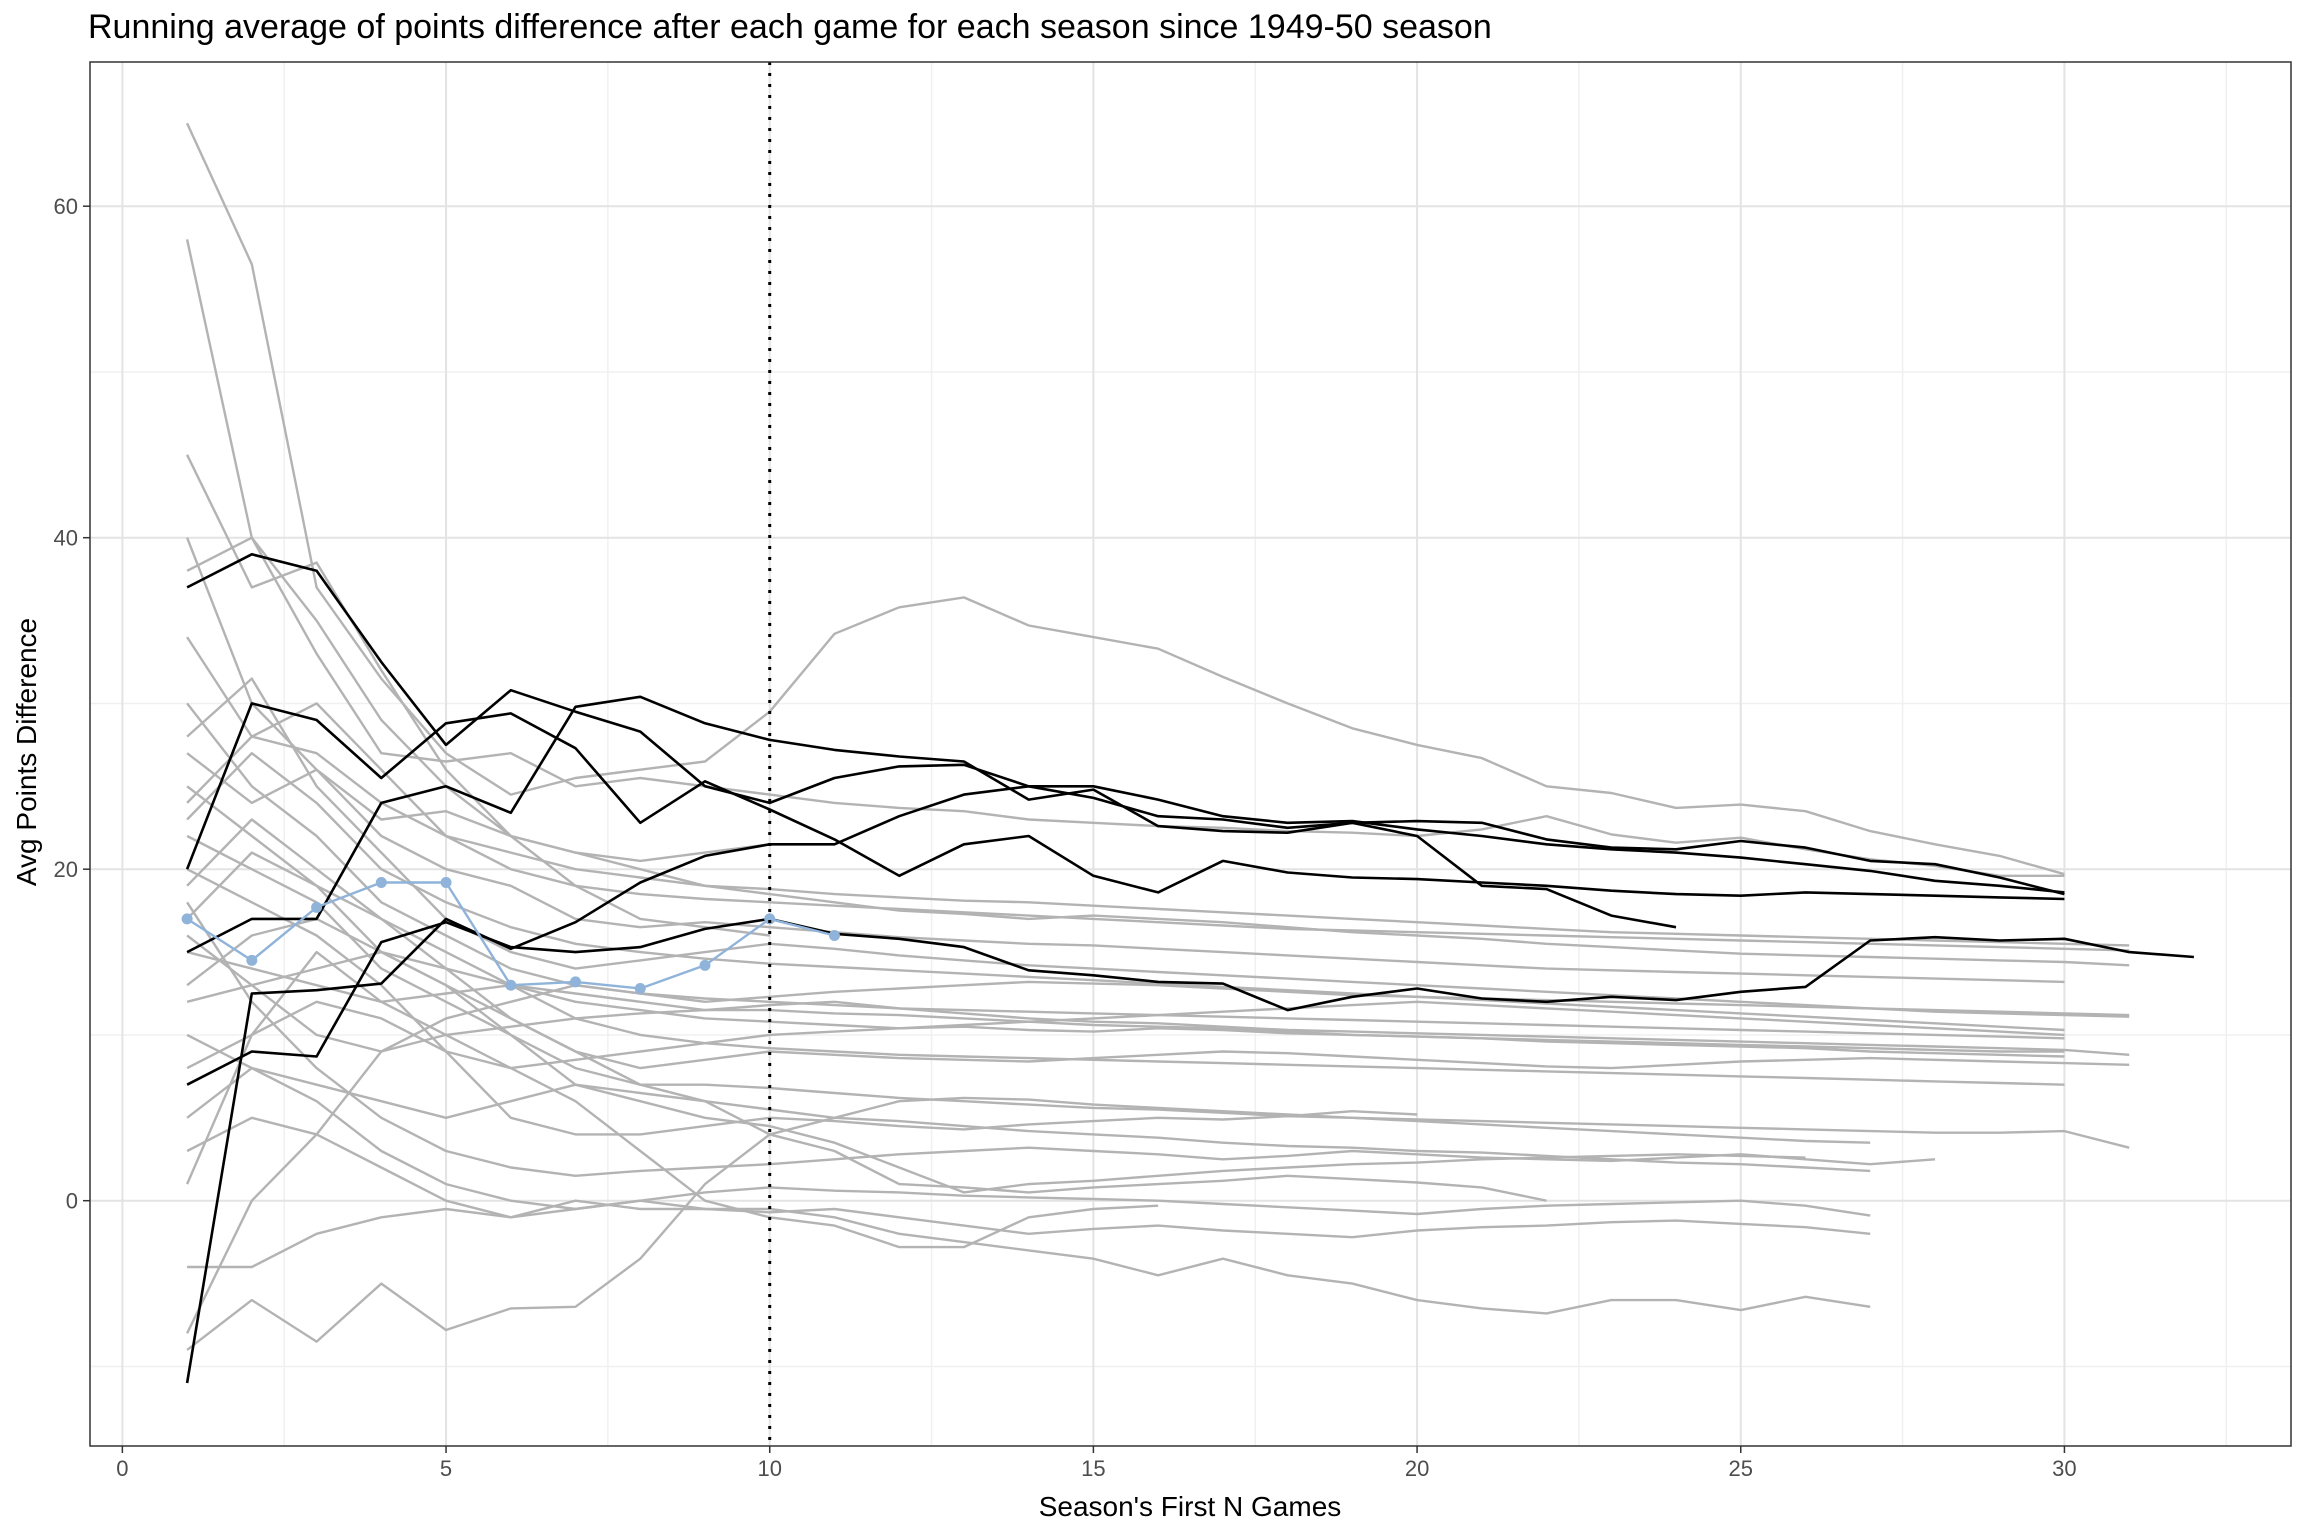  Describe the element at coordinates (1190, 1506) in the screenshot. I see `x-axis-title: Season's First N Games` at that location.